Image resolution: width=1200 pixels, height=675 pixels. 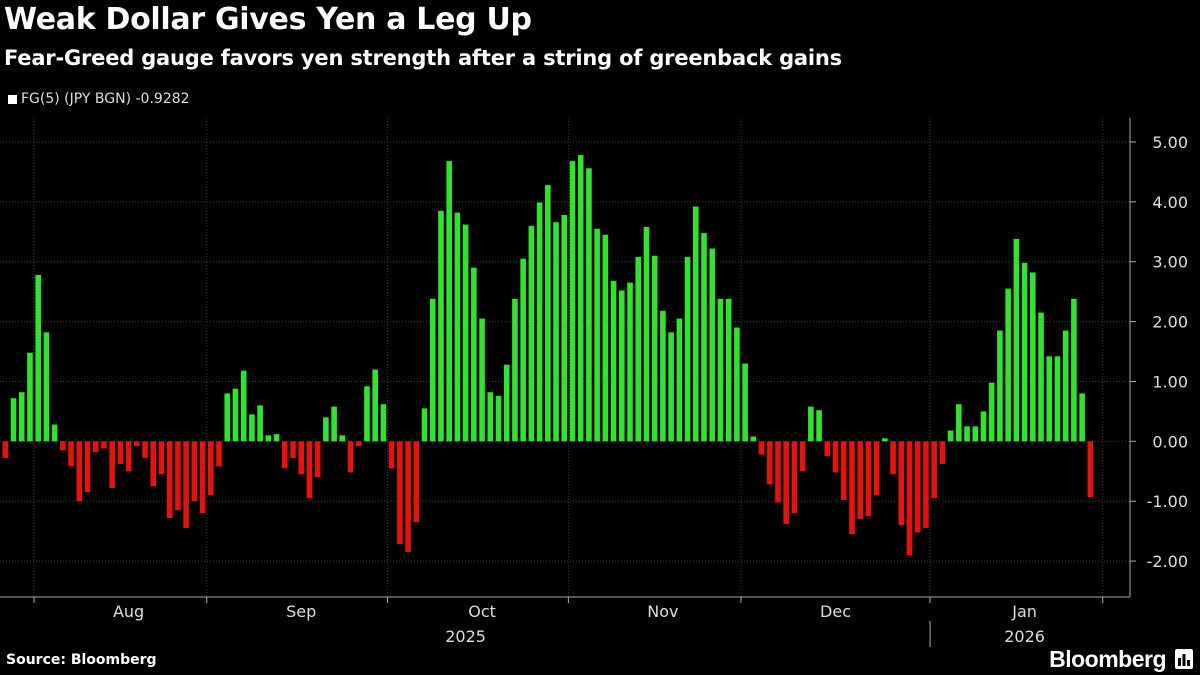 I want to click on source-note: Source: Bloomberg, so click(x=81, y=660).